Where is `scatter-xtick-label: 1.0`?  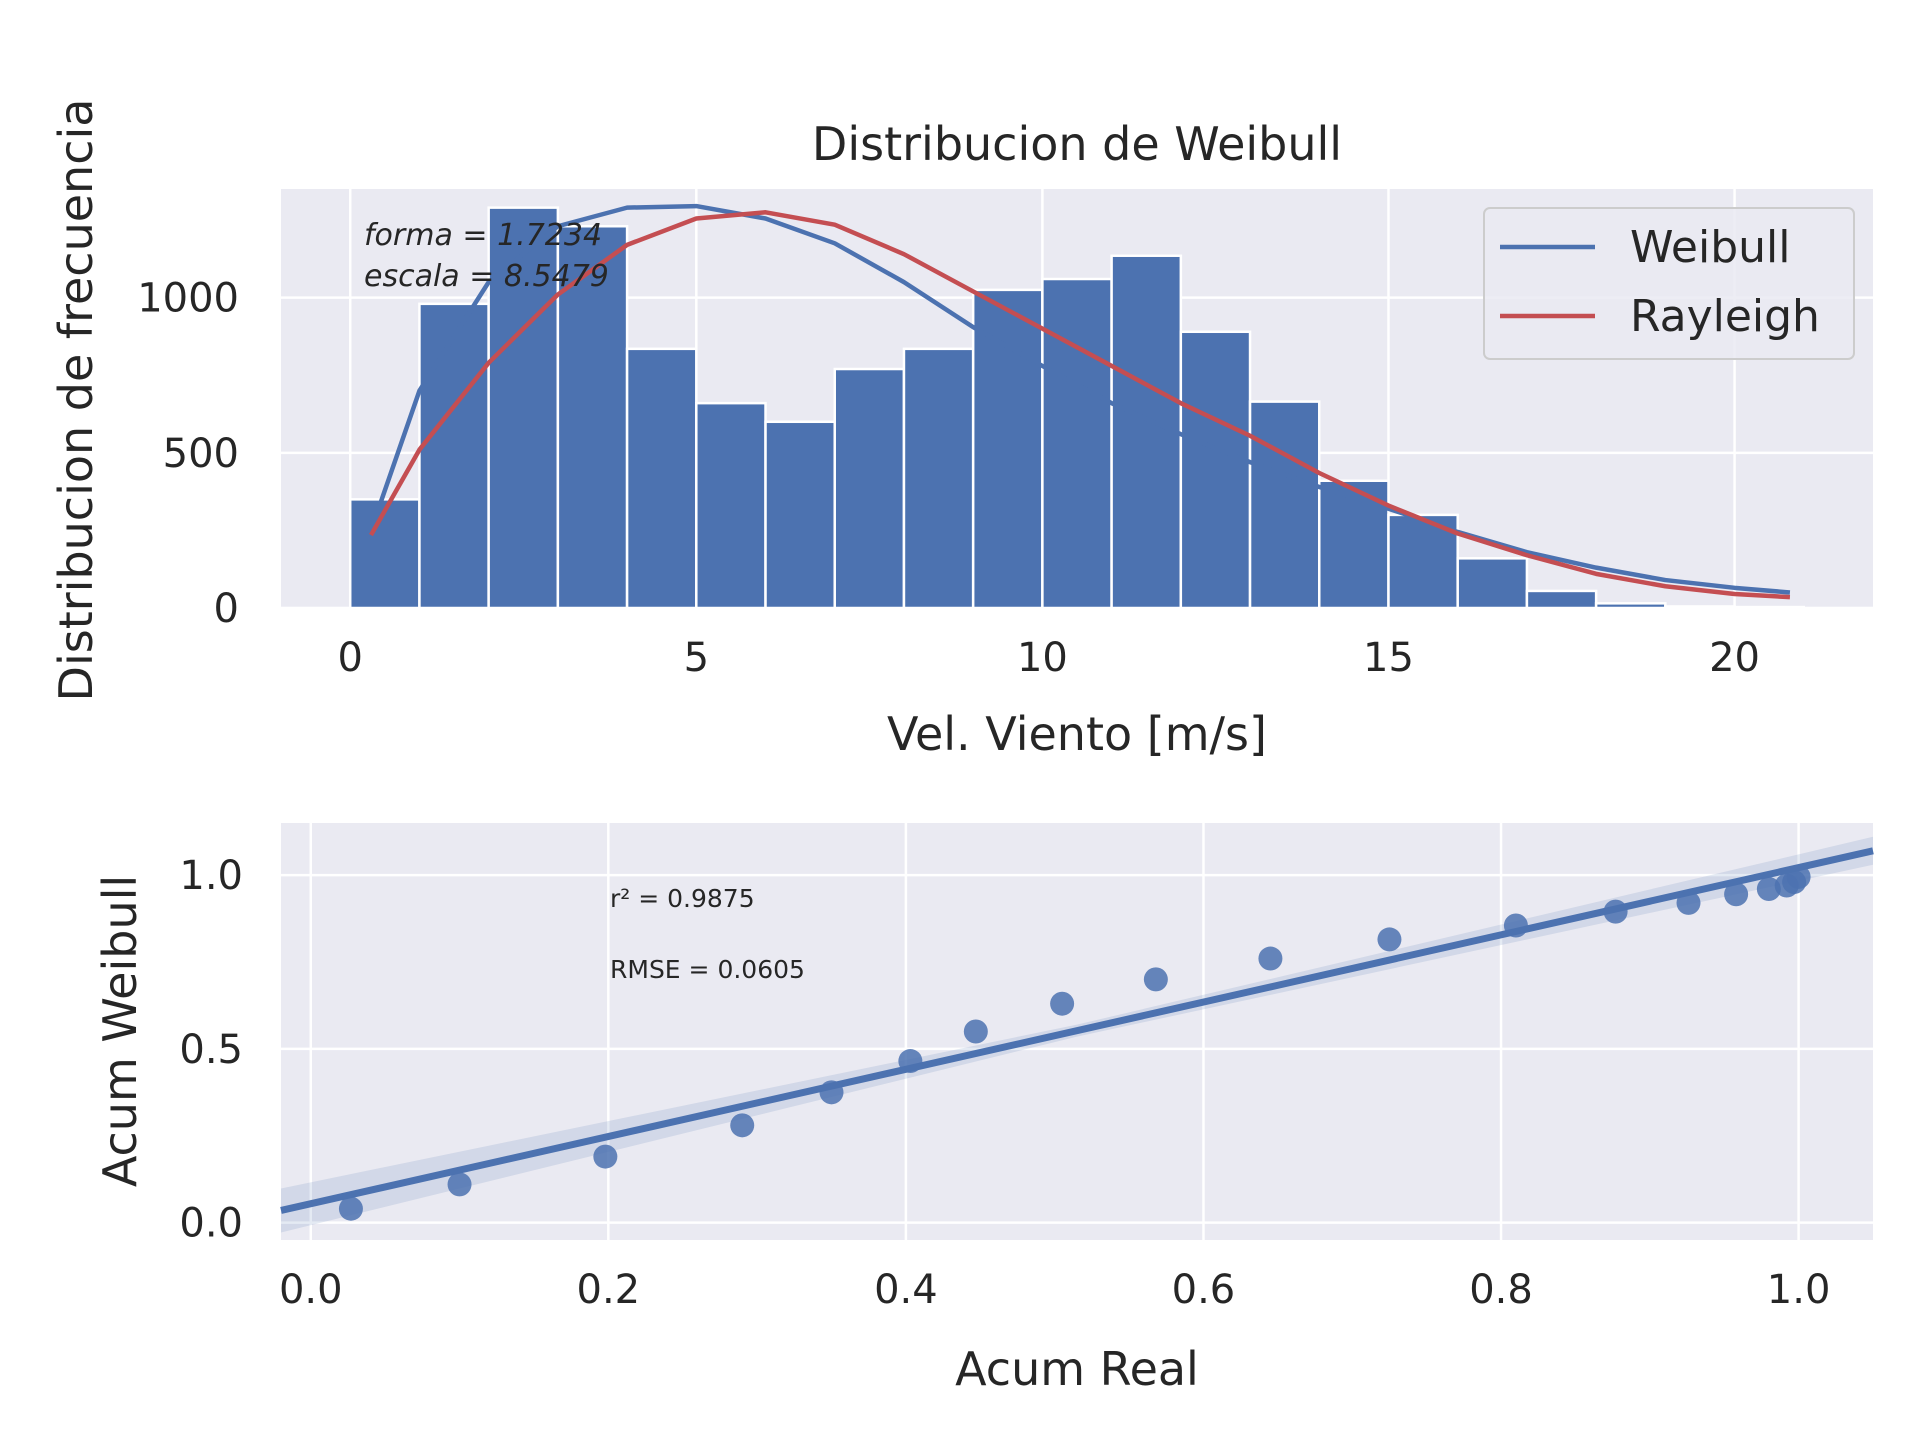 scatter-xtick-label: 1.0 is located at coordinates (1799, 1290).